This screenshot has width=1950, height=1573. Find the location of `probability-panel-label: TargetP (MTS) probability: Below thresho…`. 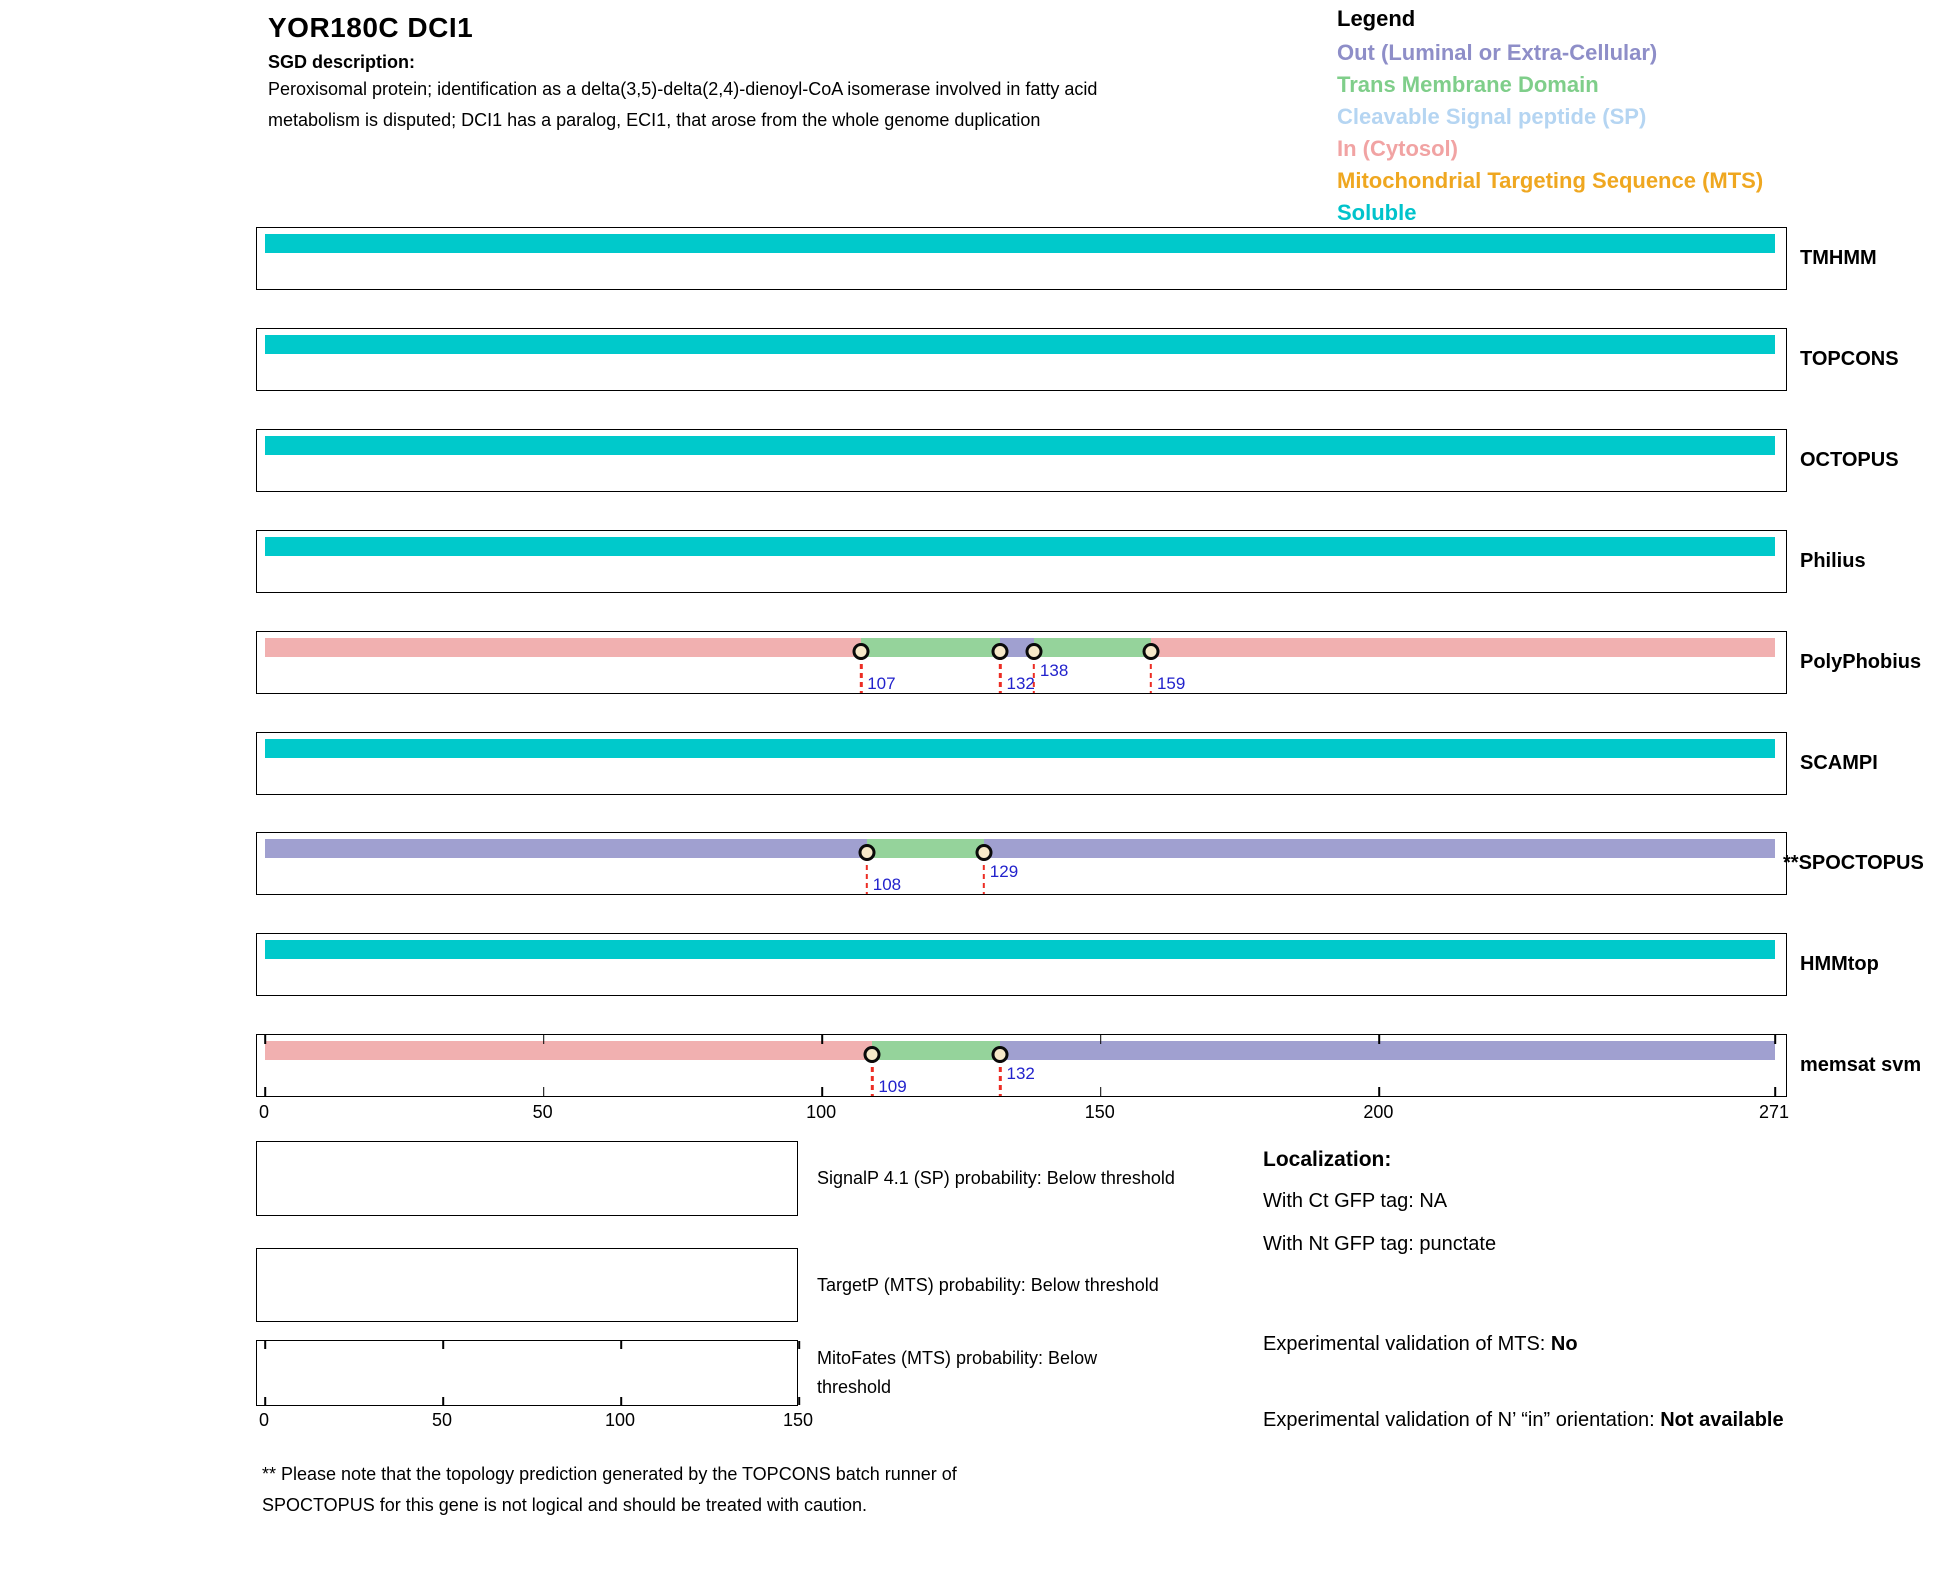

probability-panel-label: TargetP (MTS) probability: Below thresho… is located at coordinates (988, 1284).